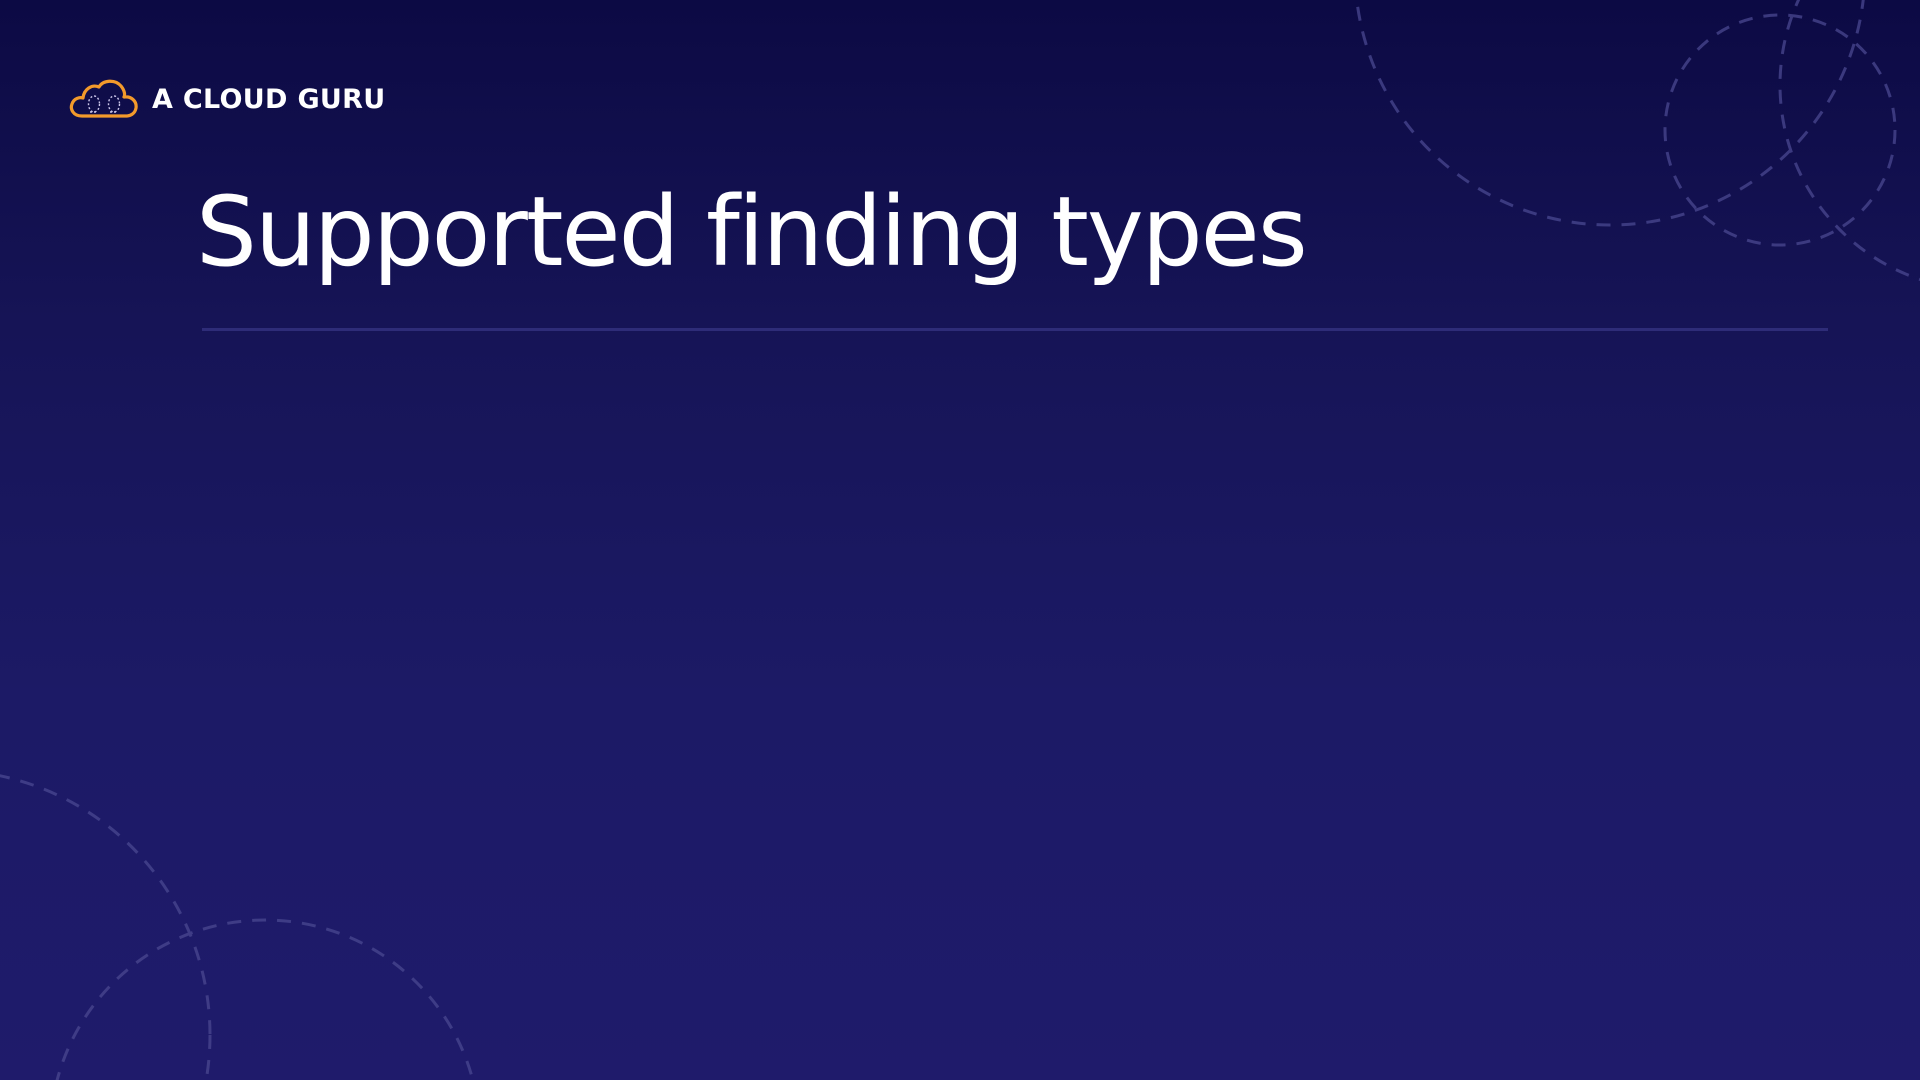  What do you see at coordinates (1015, 329) in the screenshot?
I see `title-divider` at bounding box center [1015, 329].